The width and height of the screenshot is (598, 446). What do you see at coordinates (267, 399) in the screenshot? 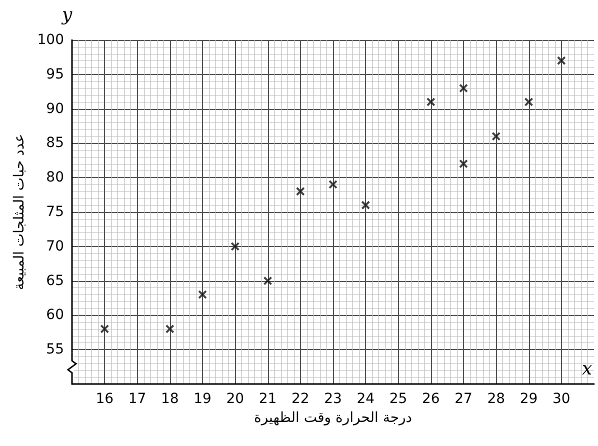
I see `x-tick-label: 21` at bounding box center [267, 399].